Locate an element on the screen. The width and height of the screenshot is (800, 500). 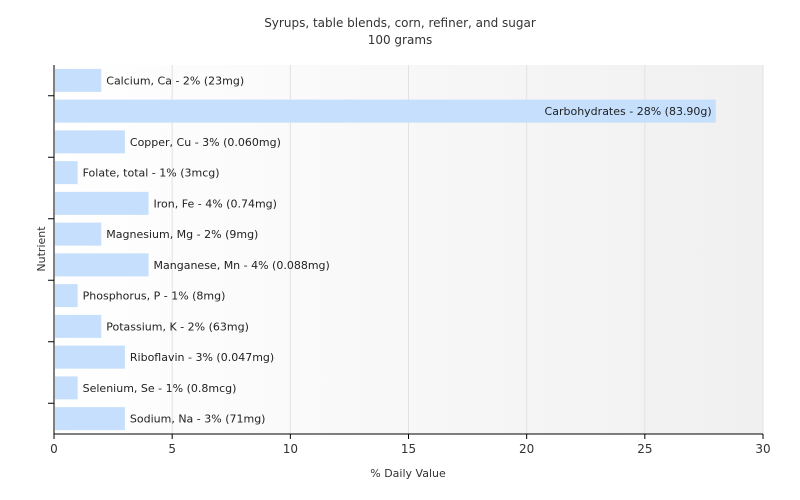
y-axis-title: Nutrient is located at coordinates (41, 249).